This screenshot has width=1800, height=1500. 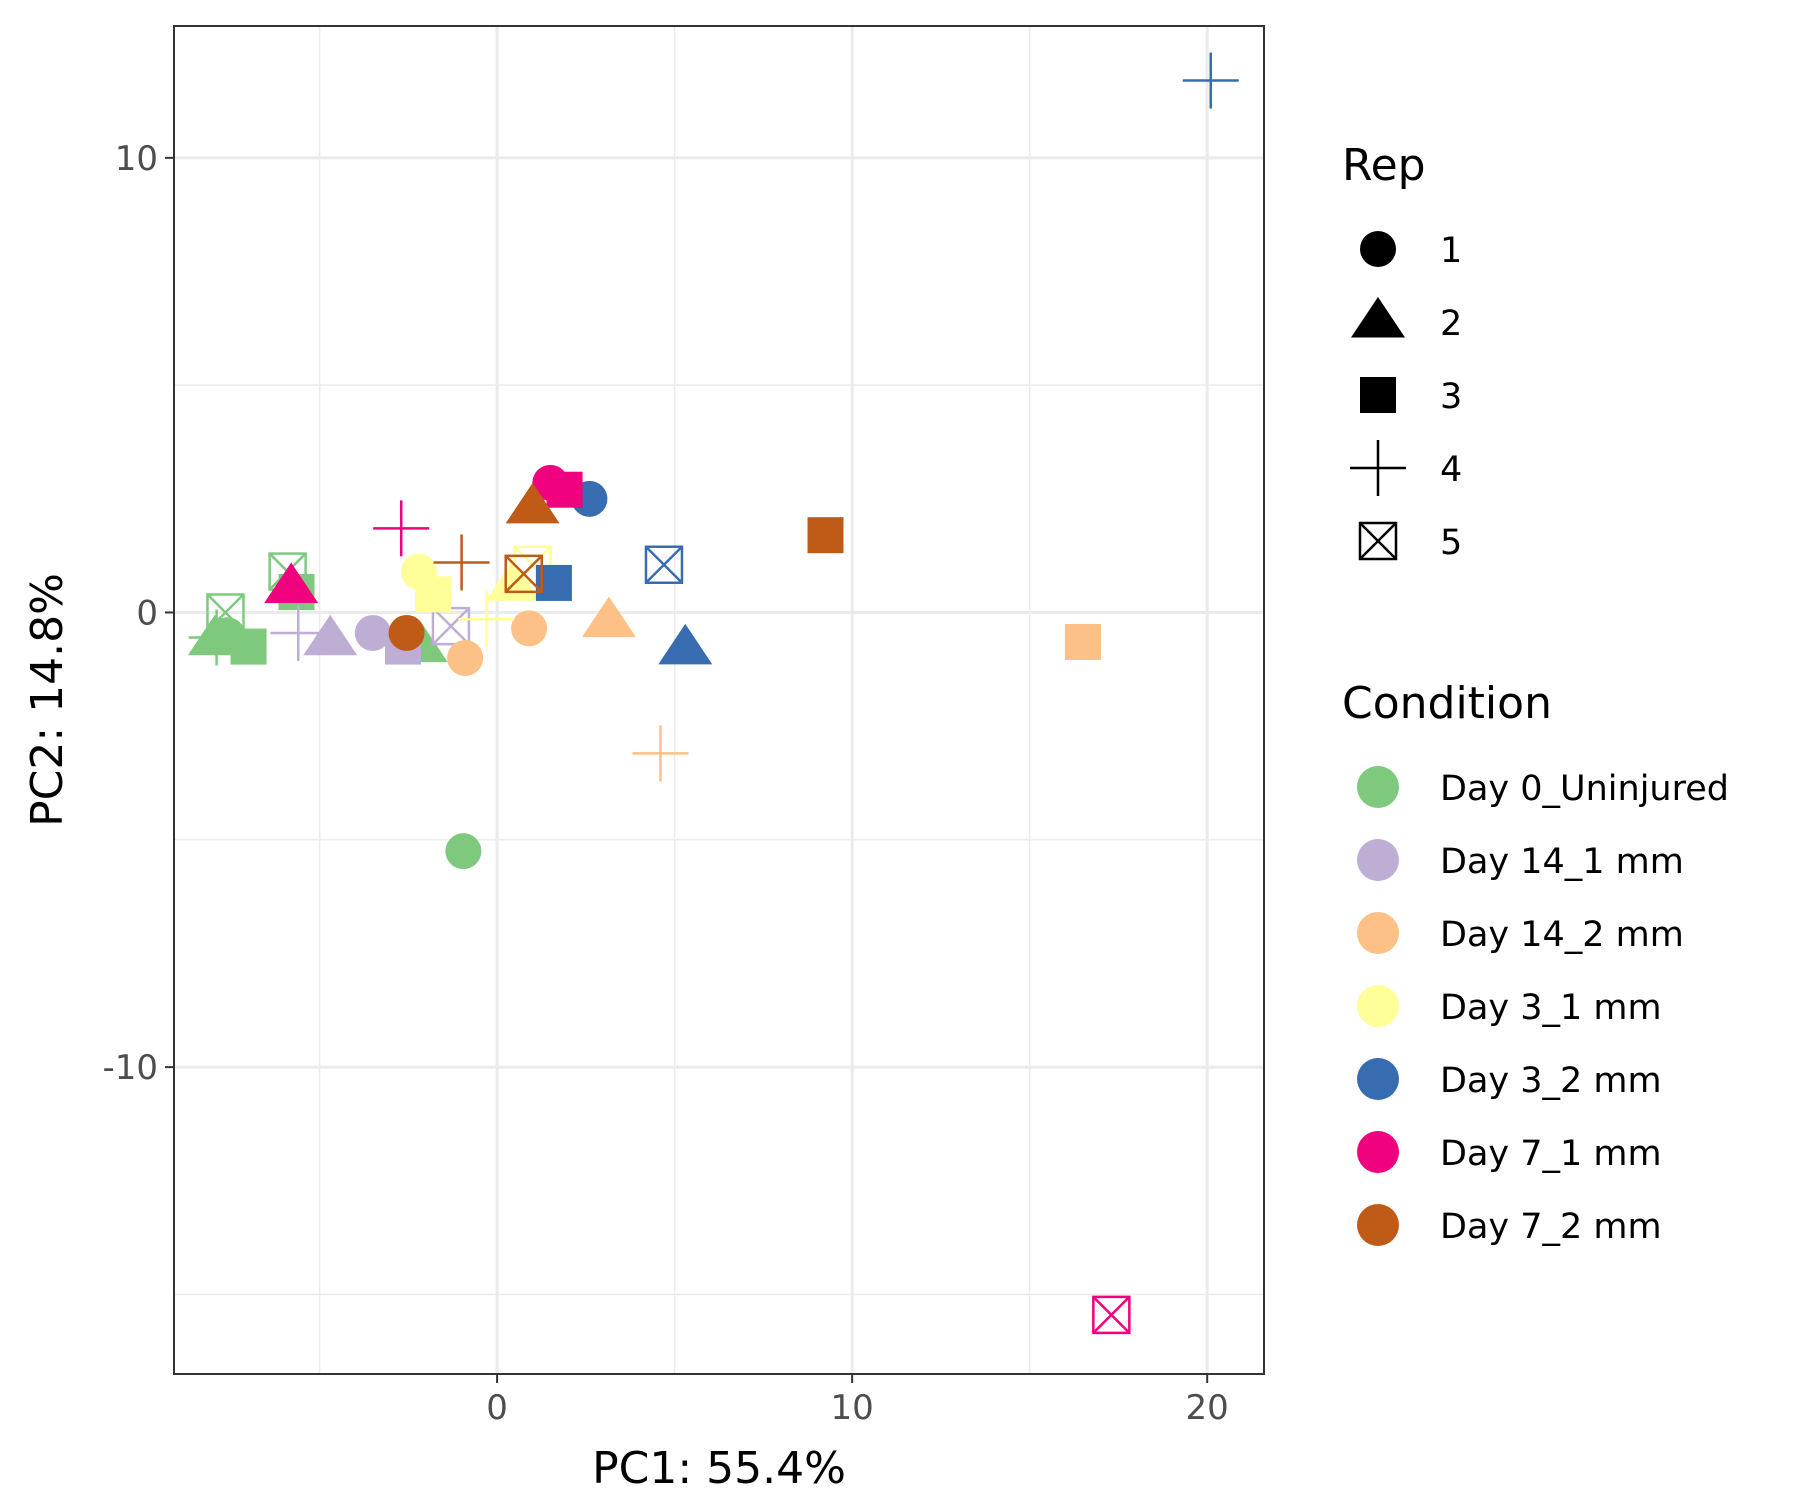 What do you see at coordinates (136, 159) in the screenshot?
I see `y-tick-label: 10` at bounding box center [136, 159].